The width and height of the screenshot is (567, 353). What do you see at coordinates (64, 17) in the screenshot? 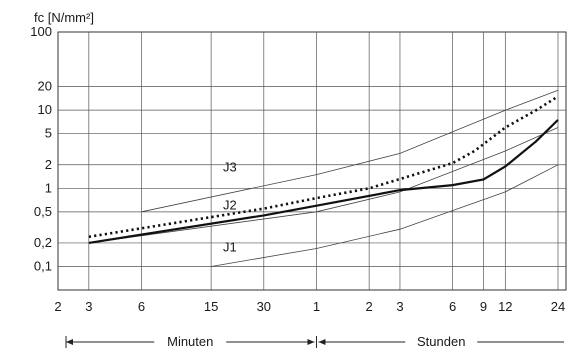
I see `y-axis-label: fᴄ [N/mm²]` at bounding box center [64, 17].